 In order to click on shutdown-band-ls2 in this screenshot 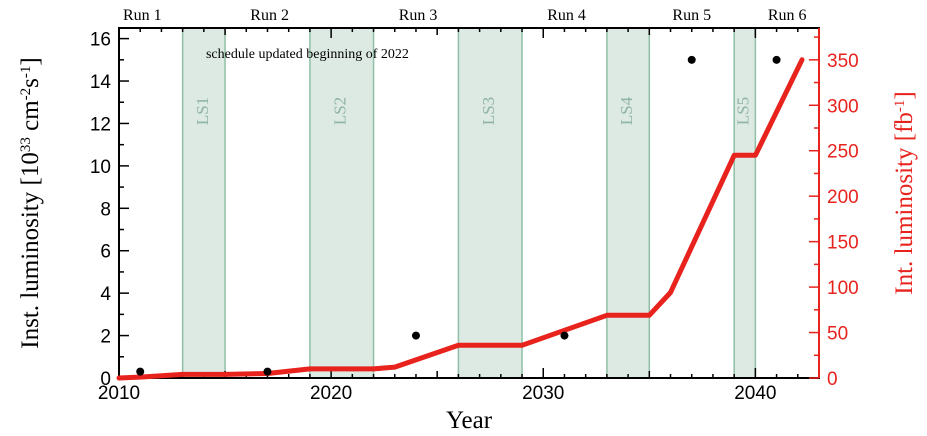, I will do `click(342, 203)`.